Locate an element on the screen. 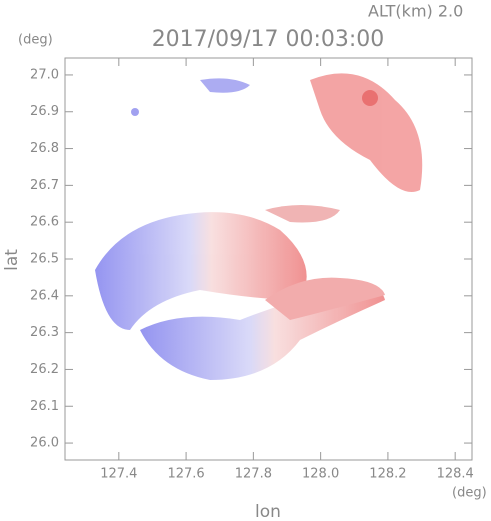  x-tick-label: 128.2 is located at coordinates (387, 474).